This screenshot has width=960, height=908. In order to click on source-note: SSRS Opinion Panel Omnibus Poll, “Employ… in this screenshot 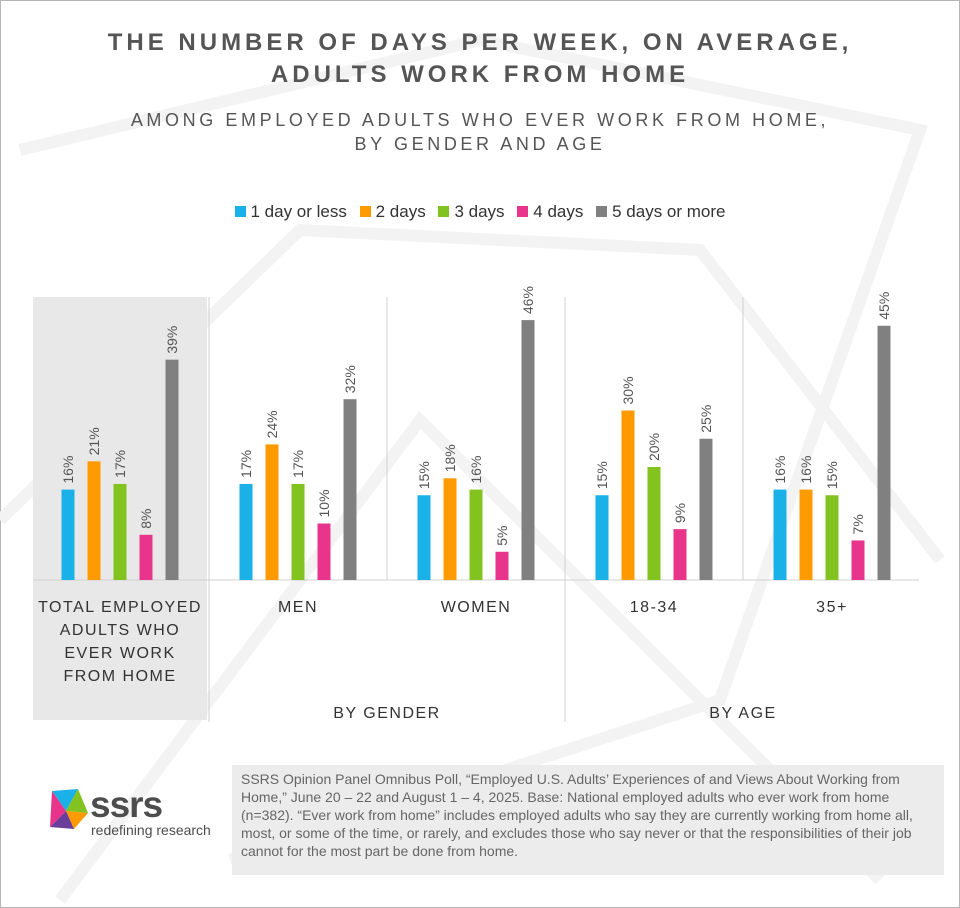, I will do `click(588, 820)`.